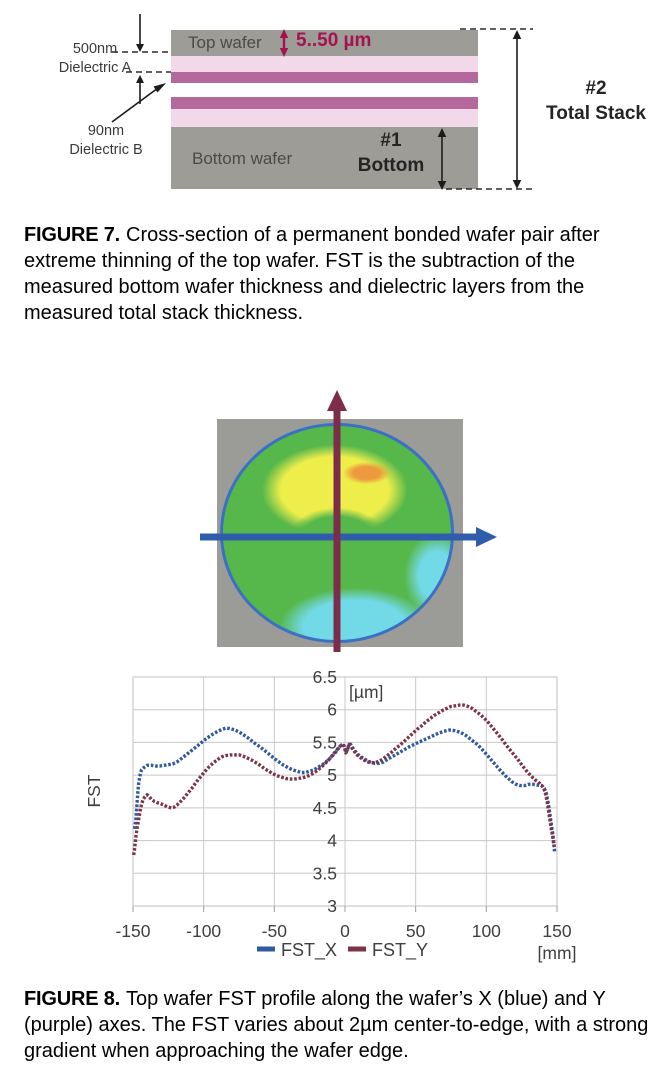 Image resolution: width=668 pixels, height=1086 pixels. Describe the element at coordinates (324, 64) in the screenshot. I see `dielectric-a-top-layer` at that location.